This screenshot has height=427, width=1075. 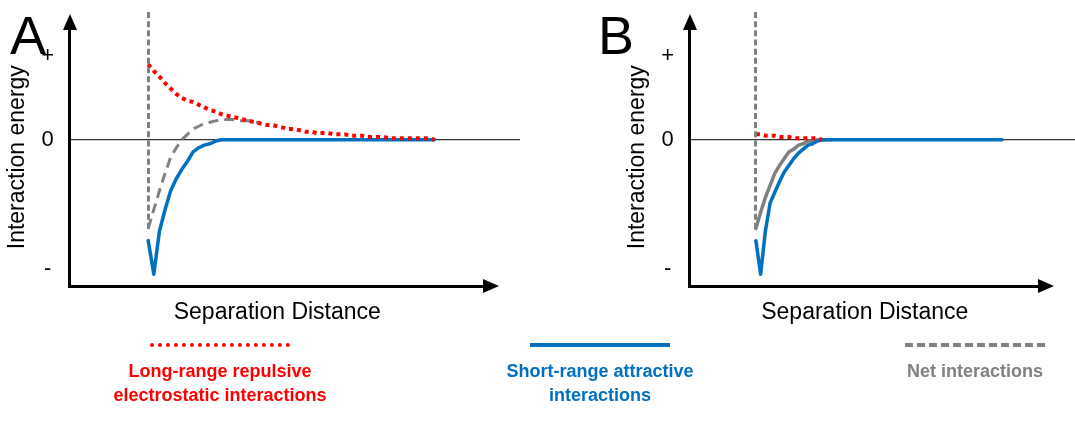 What do you see at coordinates (975, 371) in the screenshot?
I see `text: Net interactions` at bounding box center [975, 371].